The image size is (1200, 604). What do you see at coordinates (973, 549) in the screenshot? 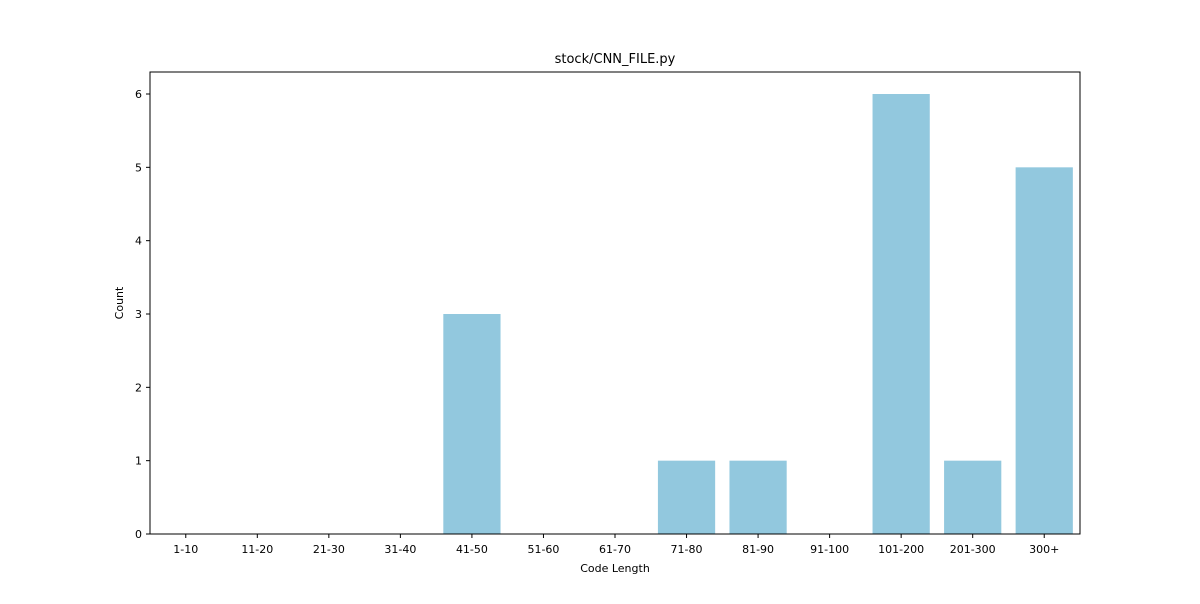
I see `x-tick-label: 201-300` at bounding box center [973, 549].